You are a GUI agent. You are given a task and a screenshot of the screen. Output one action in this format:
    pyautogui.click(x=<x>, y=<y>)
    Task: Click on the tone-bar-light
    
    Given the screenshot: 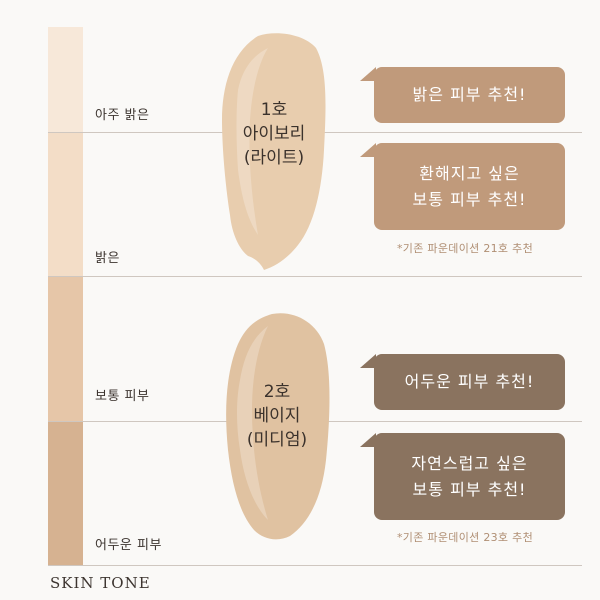 What is the action you would take?
    pyautogui.click(x=65, y=204)
    